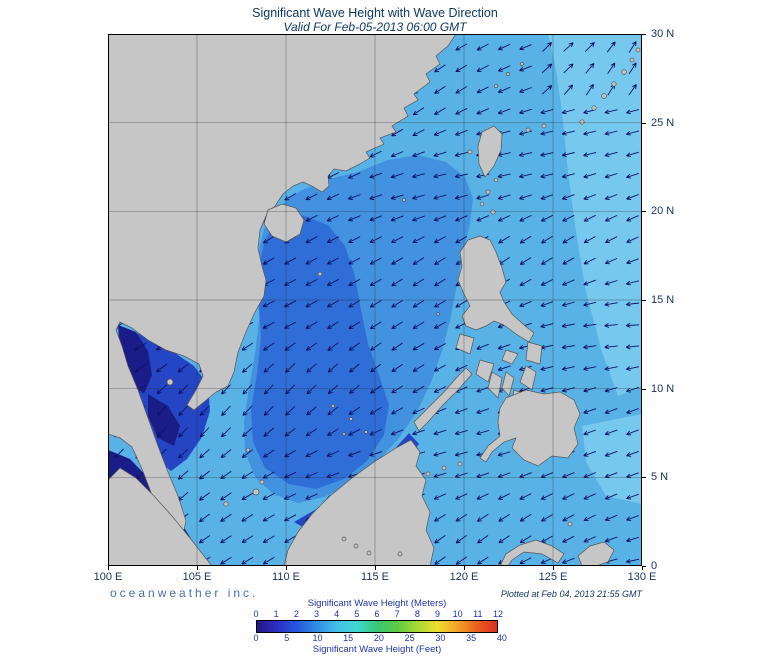 The height and width of the screenshot is (665, 775). I want to click on feet-tick-label: 40, so click(501, 638).